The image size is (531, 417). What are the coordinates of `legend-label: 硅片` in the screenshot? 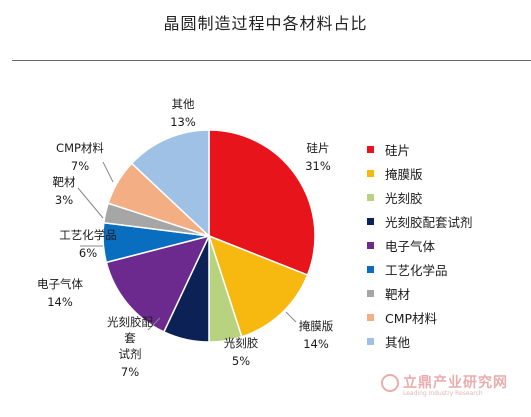 It's located at (398, 151).